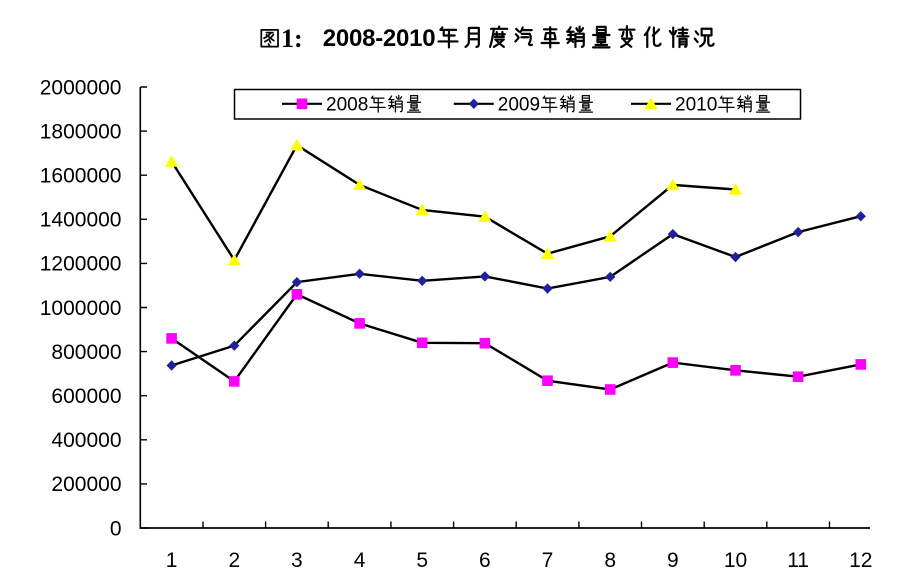 The image size is (898, 580). Describe the element at coordinates (81, 87) in the screenshot. I see `svg-text: 2000000` at that location.